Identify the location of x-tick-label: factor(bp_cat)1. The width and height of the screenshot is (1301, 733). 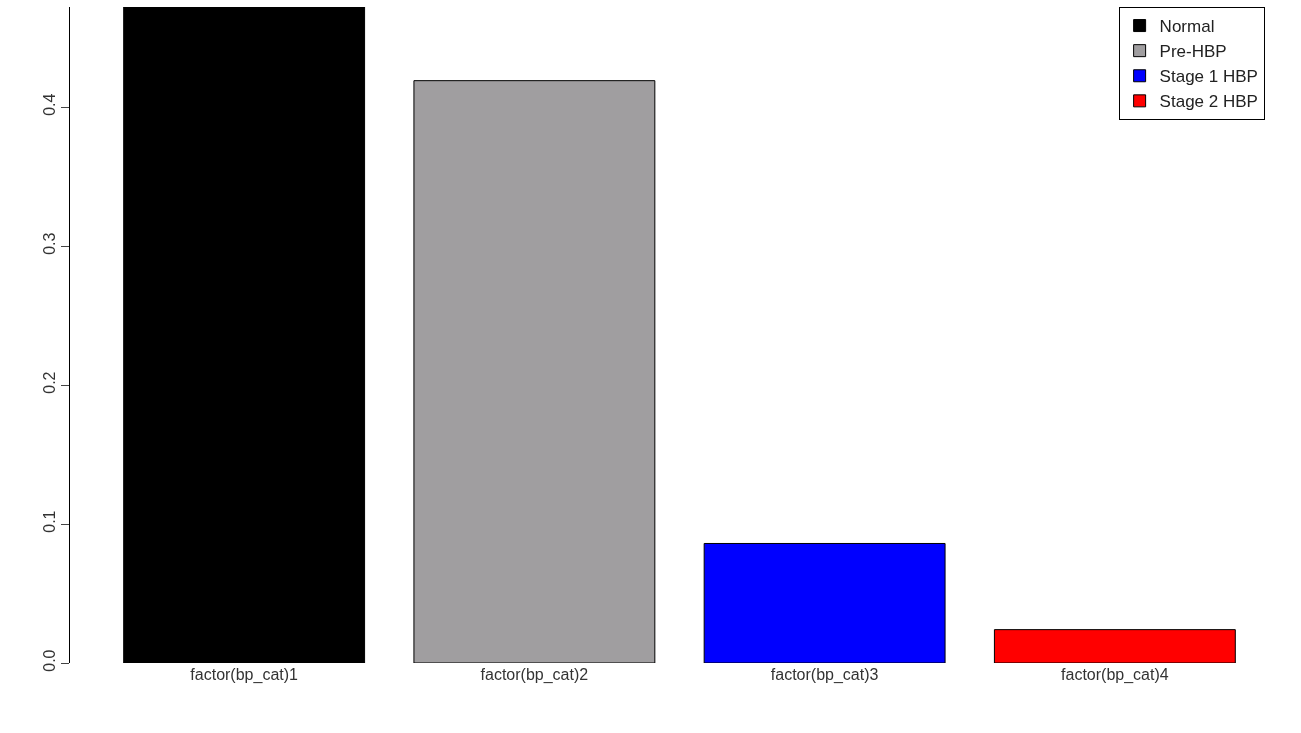
(244, 675).